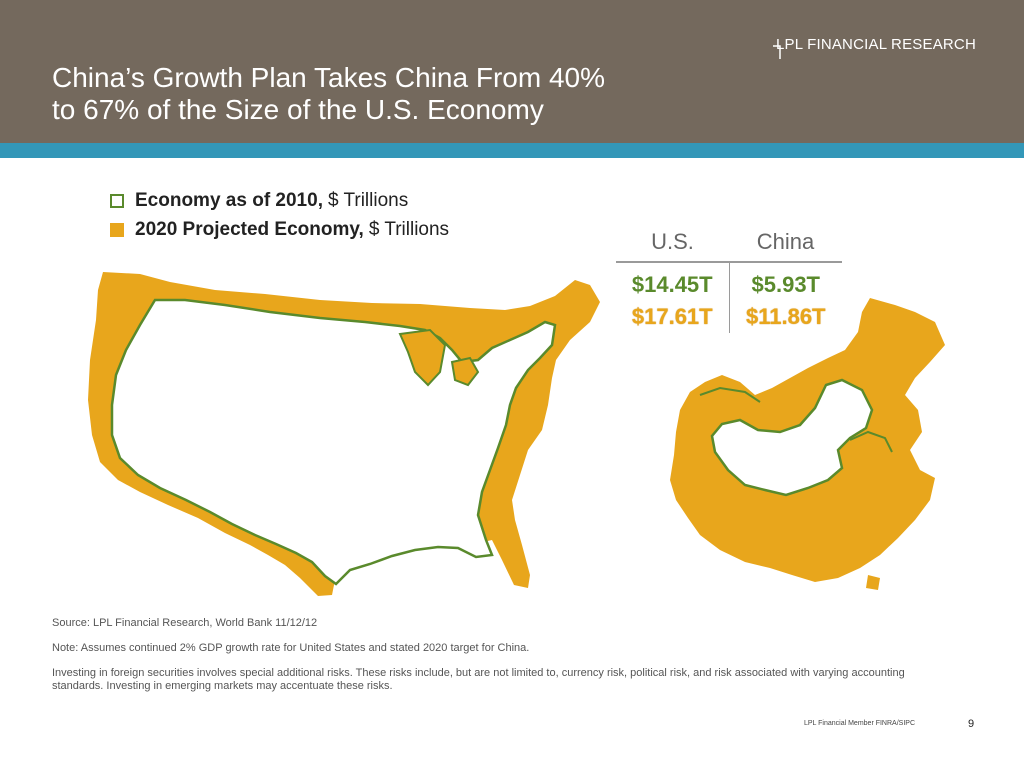 This screenshot has width=1024, height=768. What do you see at coordinates (796, 419) in the screenshot?
I see `china-2010-border` at bounding box center [796, 419].